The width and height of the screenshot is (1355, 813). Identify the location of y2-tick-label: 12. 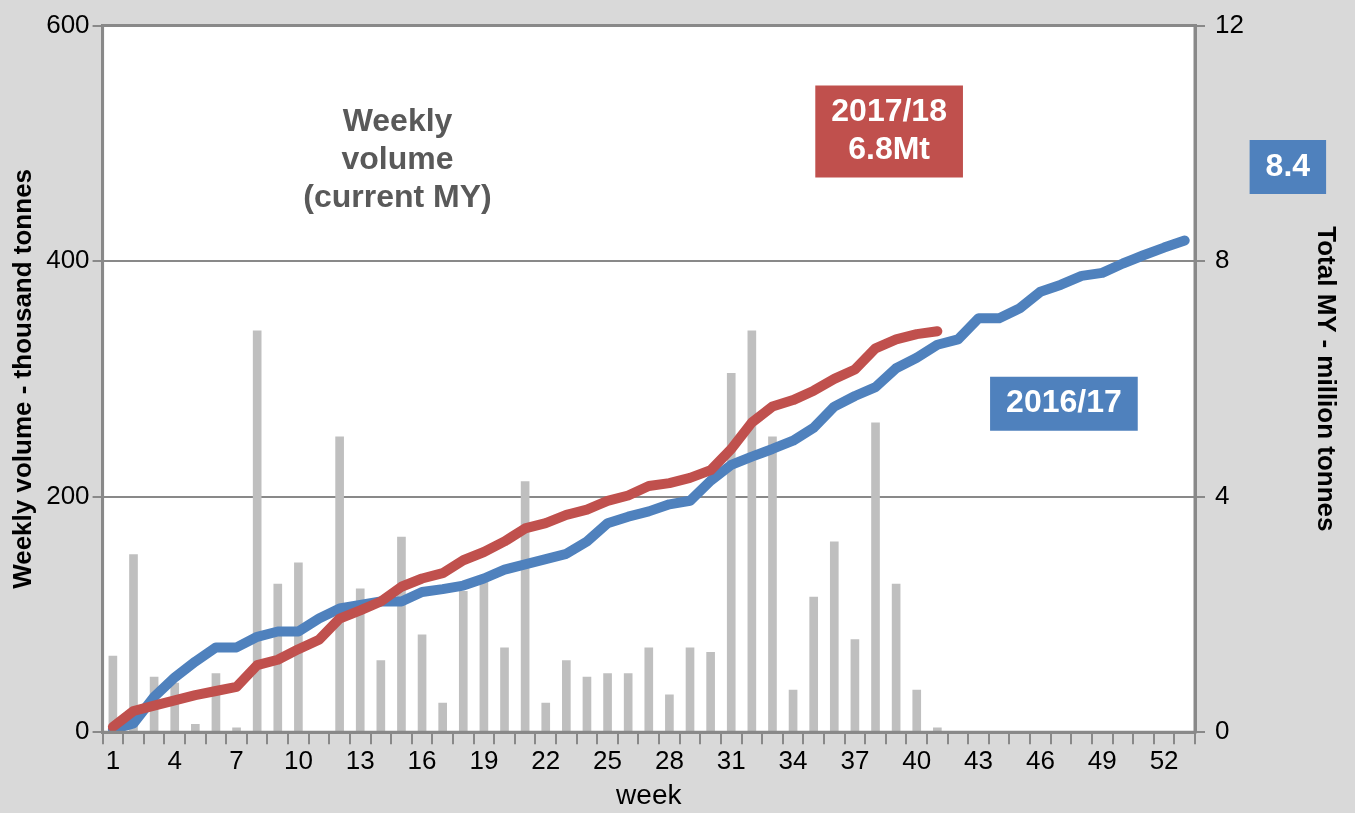
(1229, 23).